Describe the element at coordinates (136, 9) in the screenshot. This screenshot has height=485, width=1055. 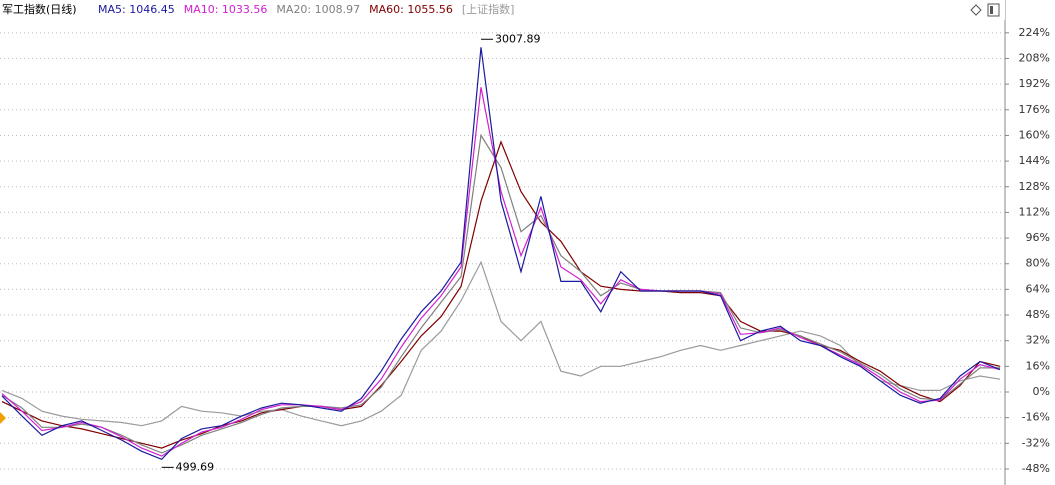
I see `legend-entry: MA5: 1046.45` at that location.